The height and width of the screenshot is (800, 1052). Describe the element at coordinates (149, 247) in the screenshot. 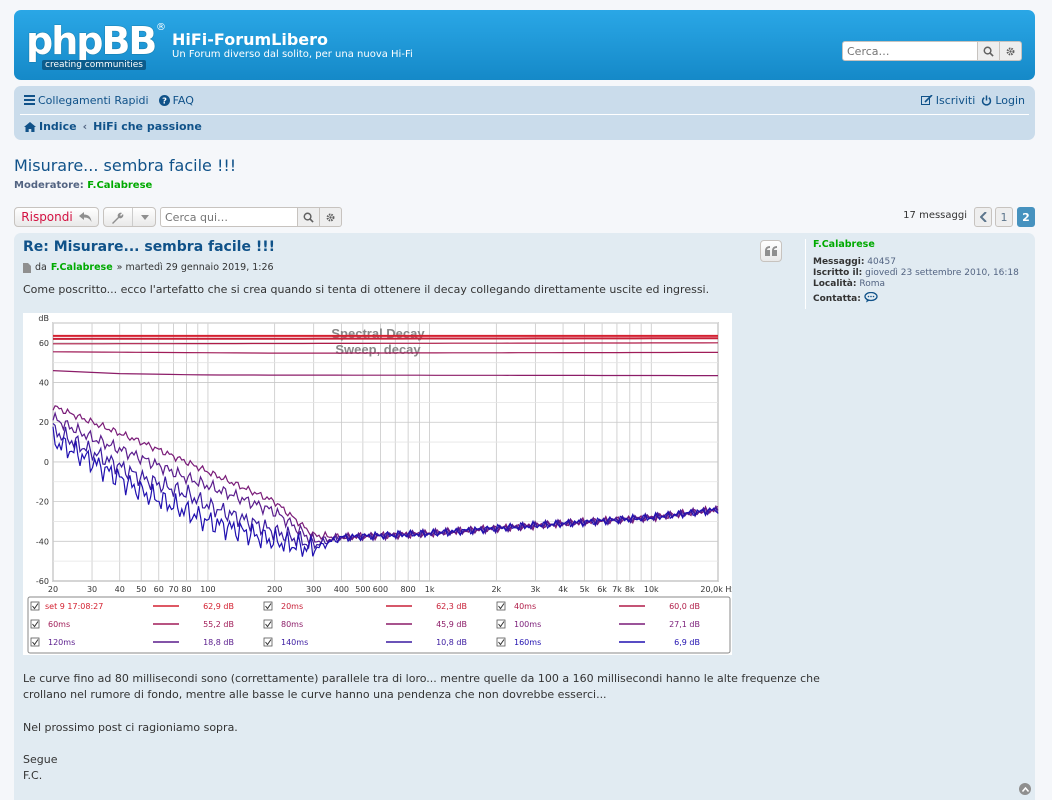

I see `post-title: Re: Misurare... sembra facile !!!` at that location.